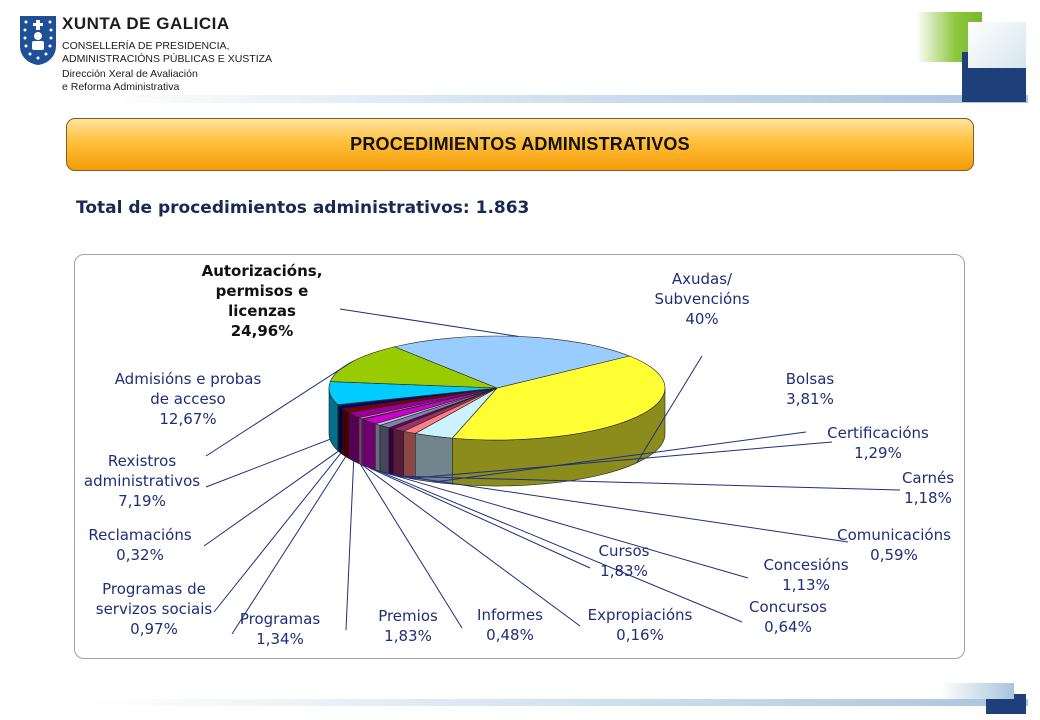 The image size is (1040, 720). Describe the element at coordinates (408, 616) in the screenshot. I see `slice-name: Premios` at that location.